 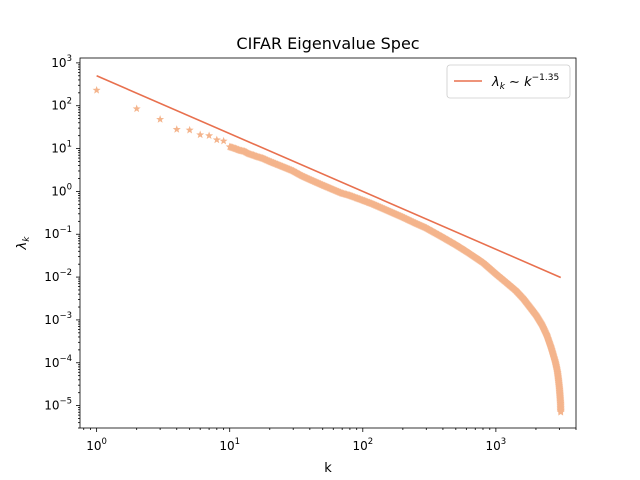 What do you see at coordinates (58, 362) in the screenshot?
I see `y-tick-label: 10⁻⁴` at bounding box center [58, 362].